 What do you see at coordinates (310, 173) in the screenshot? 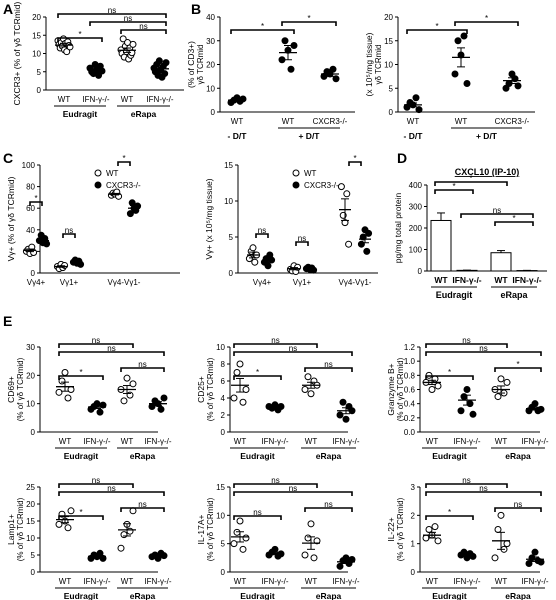
I see `legend-label: WT` at bounding box center [310, 173].